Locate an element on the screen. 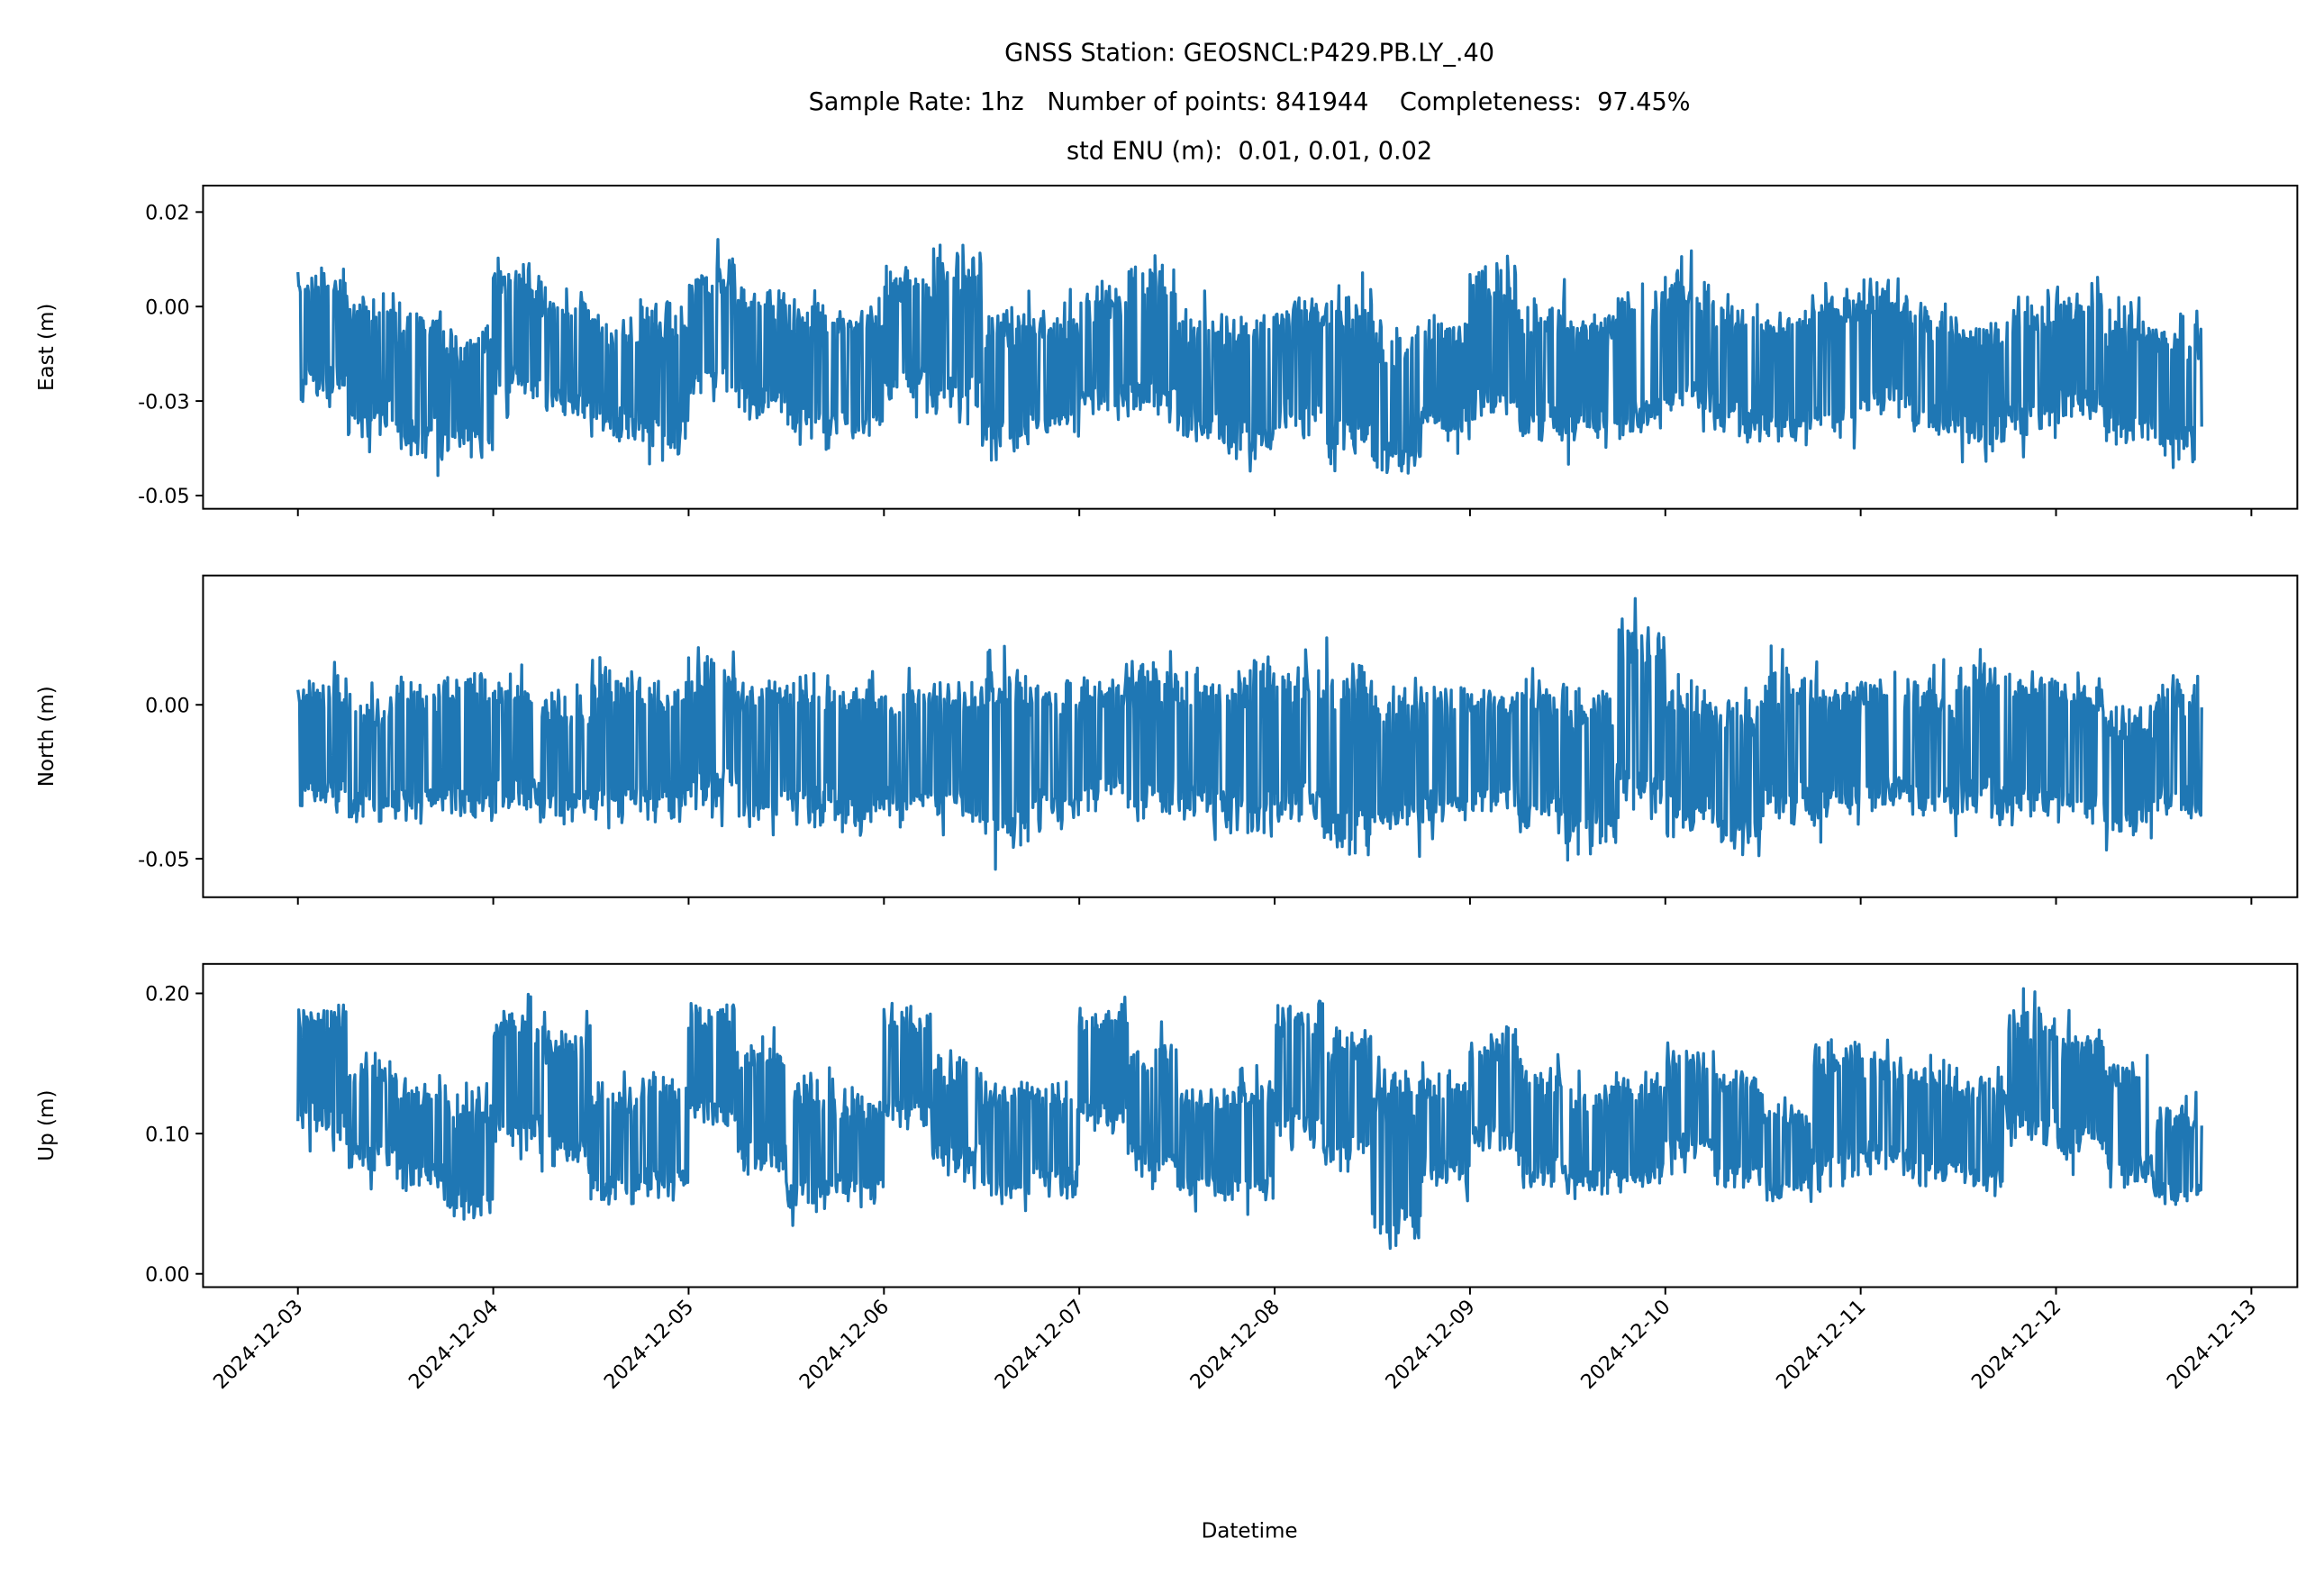 The height and width of the screenshot is (1575, 2324). title-line-3: std ENU (m): 0.01, 0.01, 0.02 is located at coordinates (1249, 151).